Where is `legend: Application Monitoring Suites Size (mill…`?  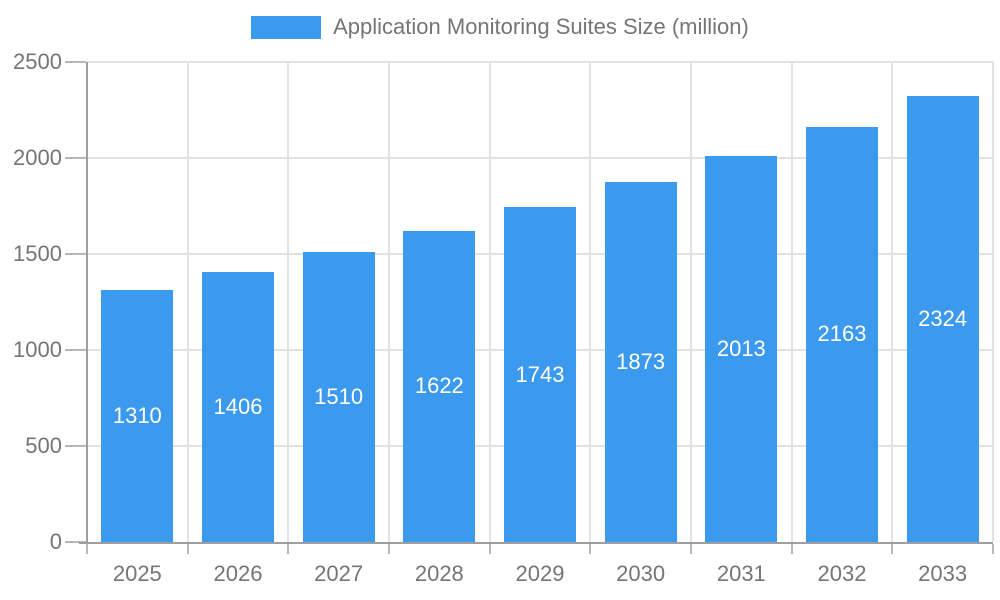 legend: Application Monitoring Suites Size (mill… is located at coordinates (500, 27).